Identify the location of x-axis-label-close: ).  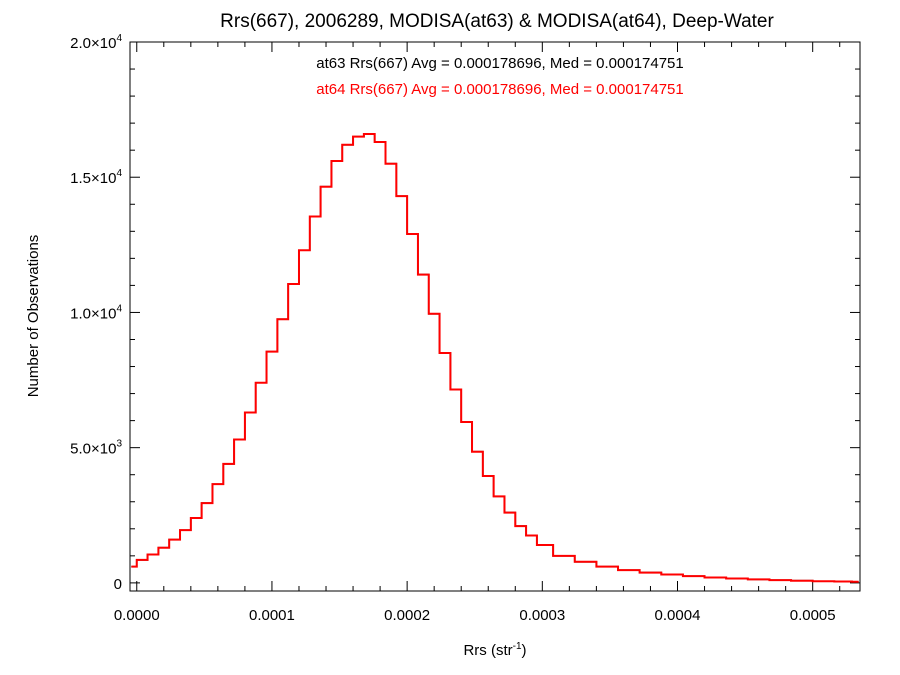
(524, 650).